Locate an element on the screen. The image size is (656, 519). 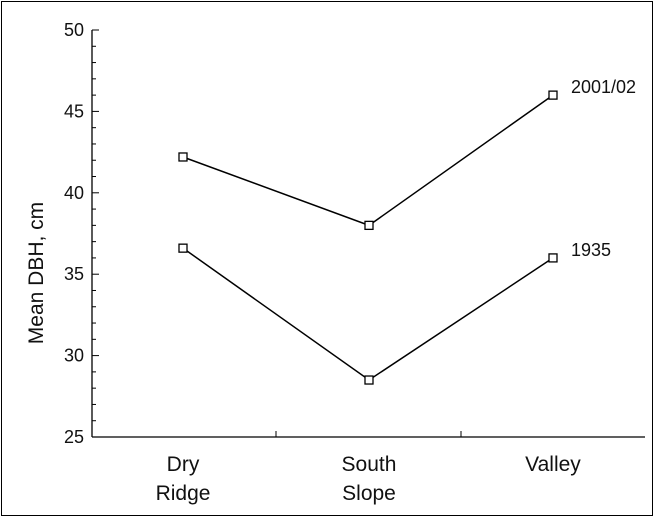
x-ticks: Dry Ridge South Slope Valley is located at coordinates (368, 468).